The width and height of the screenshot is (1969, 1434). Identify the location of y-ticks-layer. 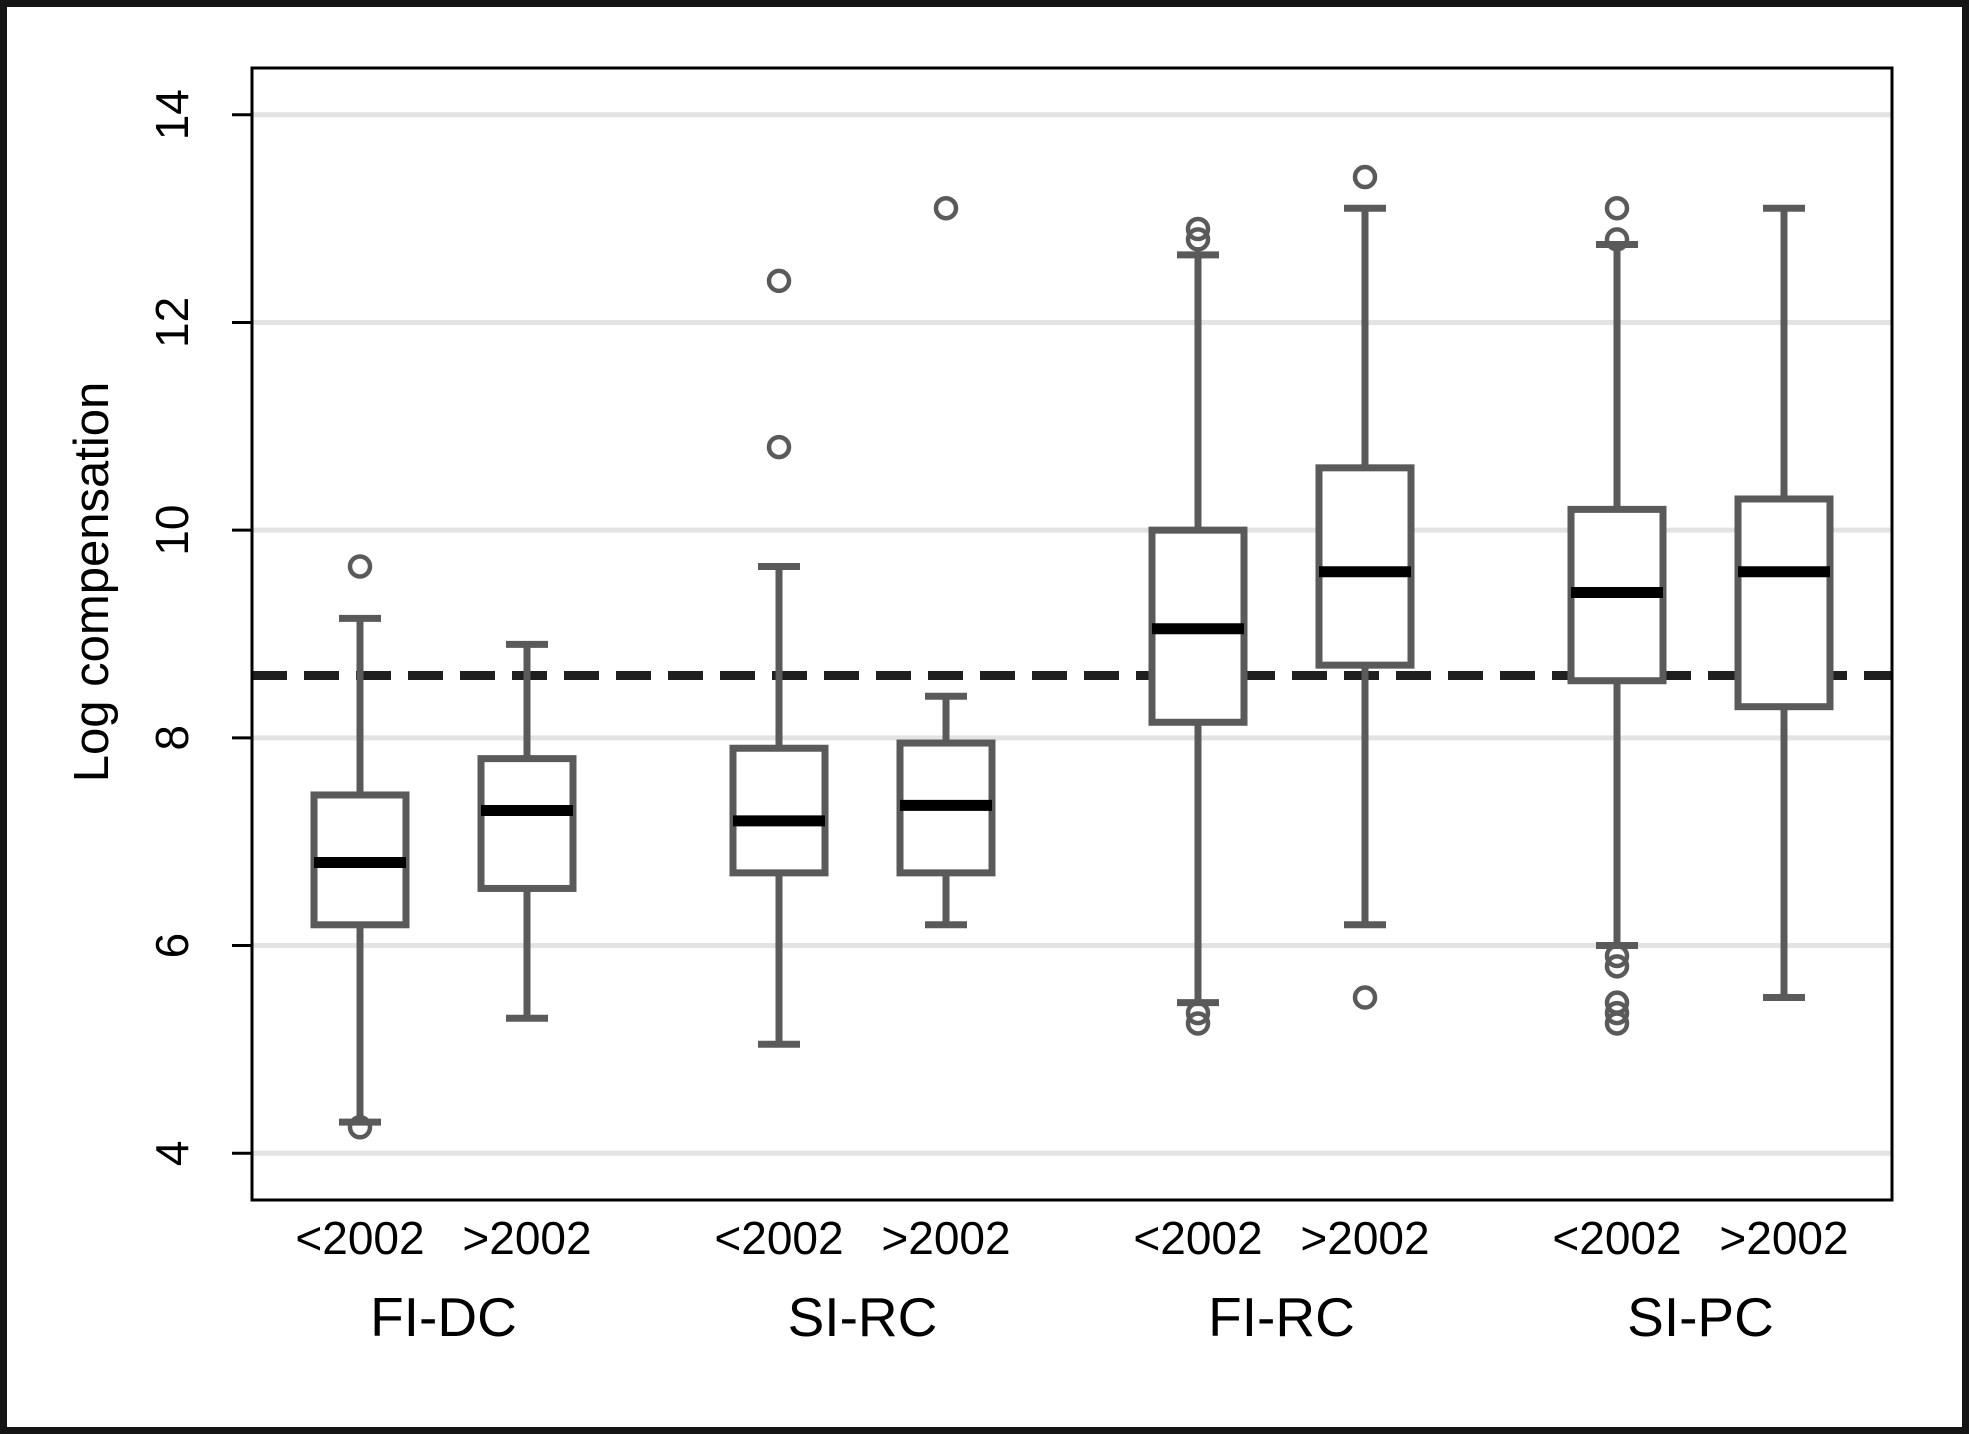
(242, 634).